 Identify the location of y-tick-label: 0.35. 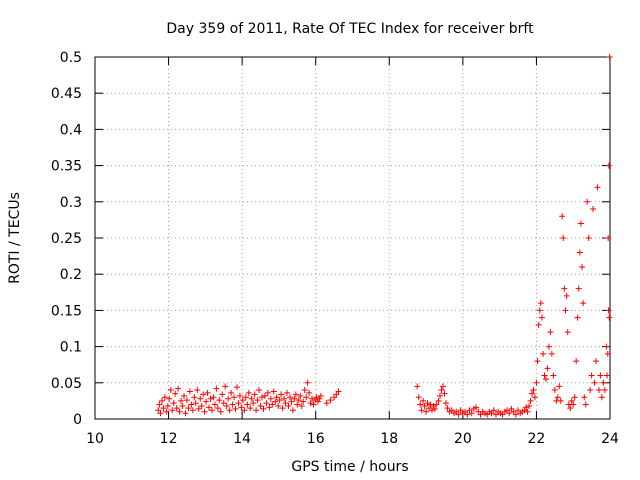
(66, 167).